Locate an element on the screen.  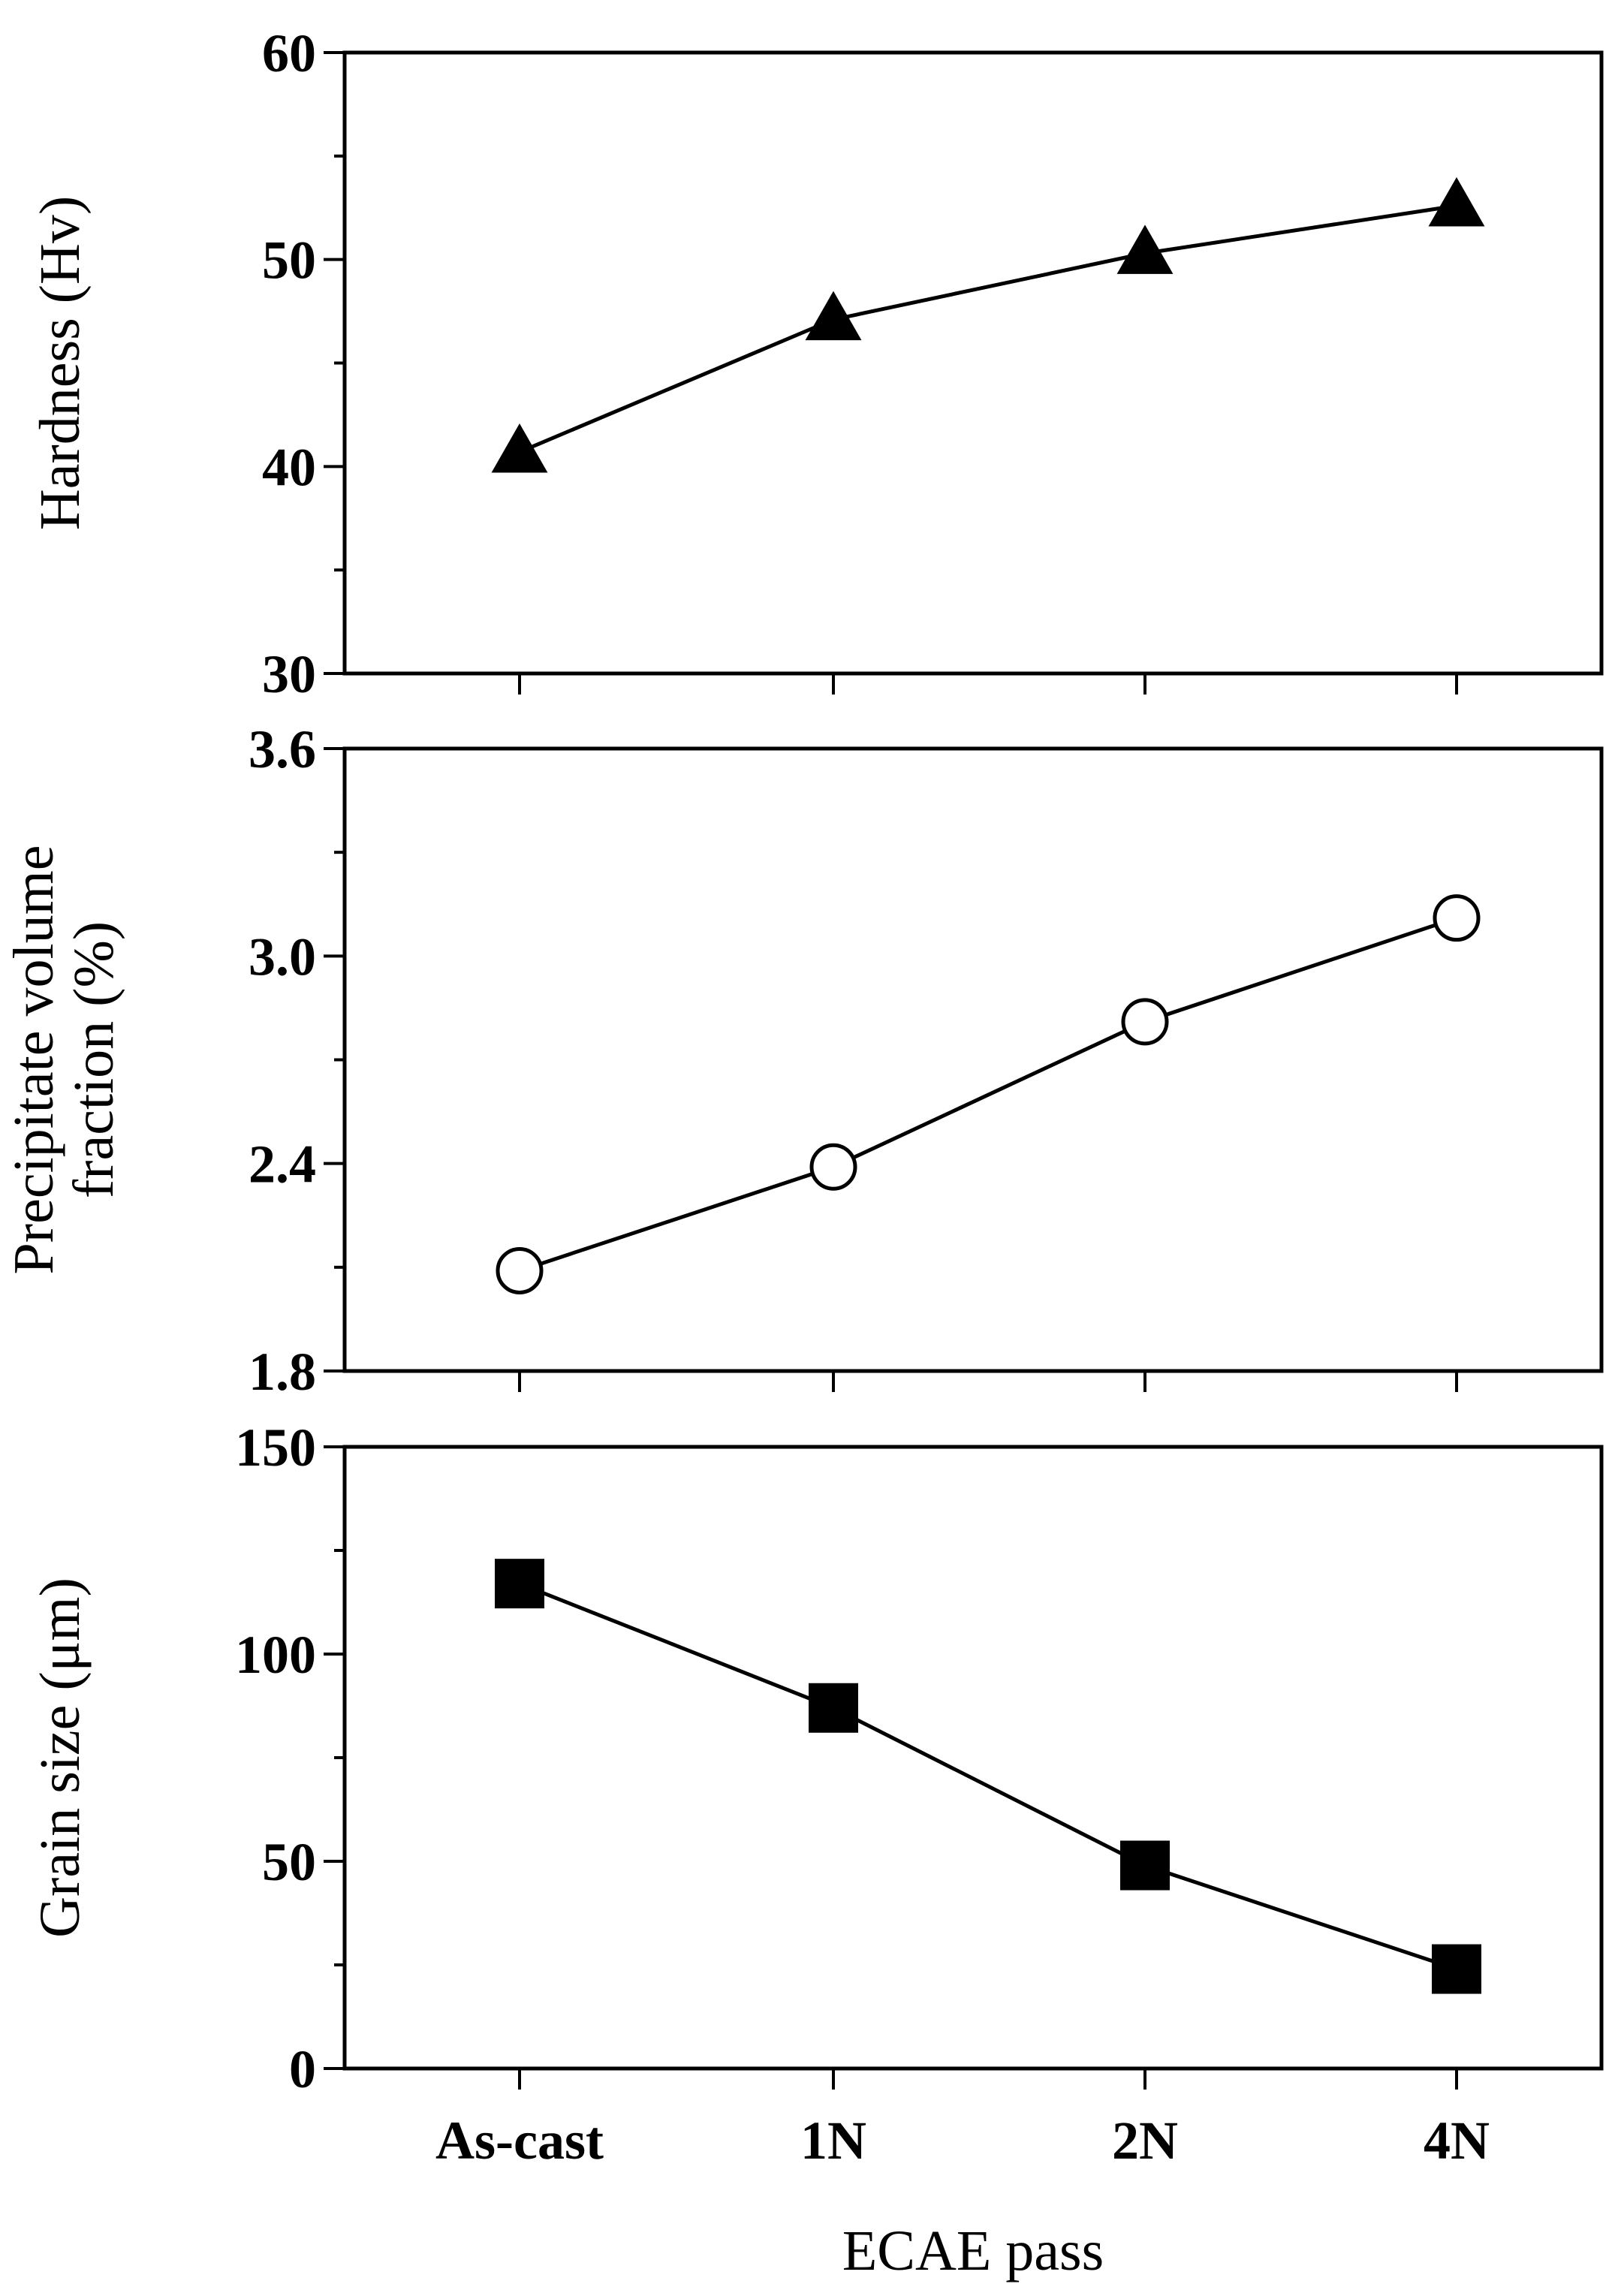
y-axis-title-line: Precipitate volume is located at coordinates (33, 1060).